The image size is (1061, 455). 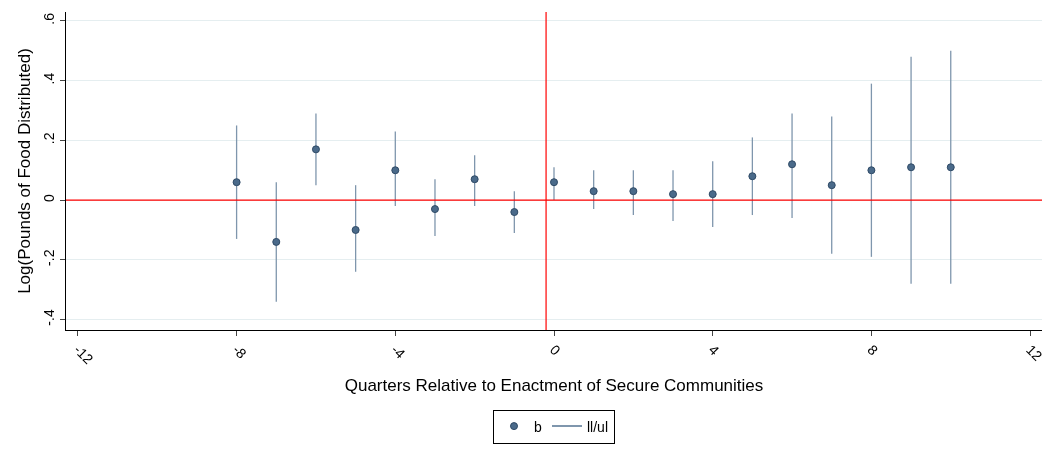 What do you see at coordinates (538, 426) in the screenshot?
I see `legend-label: b` at bounding box center [538, 426].